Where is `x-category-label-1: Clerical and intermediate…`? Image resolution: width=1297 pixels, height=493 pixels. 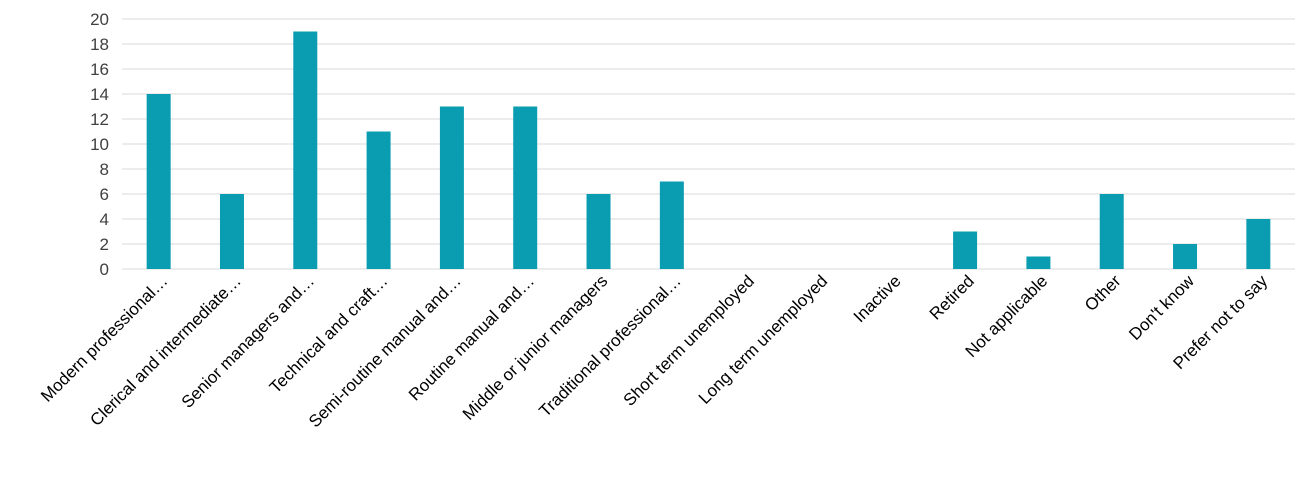
x-category-label-1: Clerical and intermediate… is located at coordinates (165, 350).